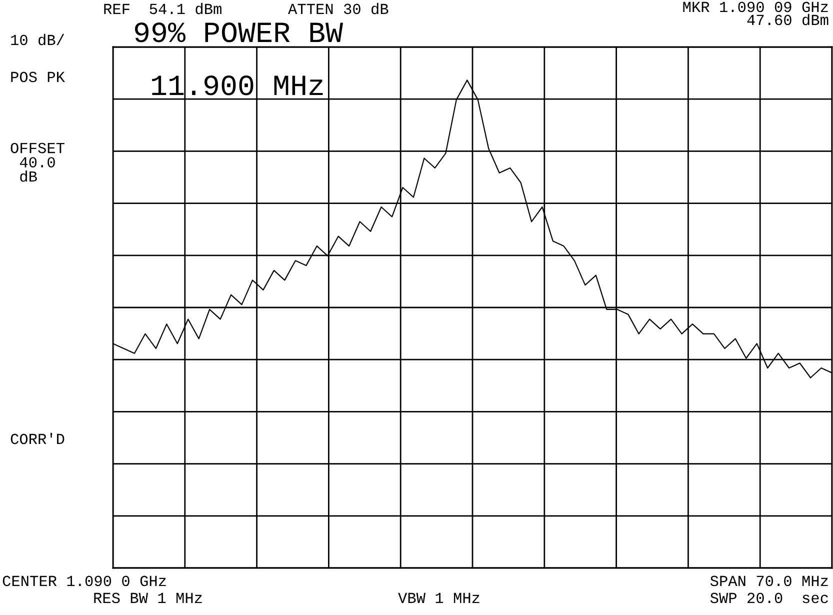  What do you see at coordinates (148, 598) in the screenshot?
I see `text: RES BW 1 MHz` at bounding box center [148, 598].